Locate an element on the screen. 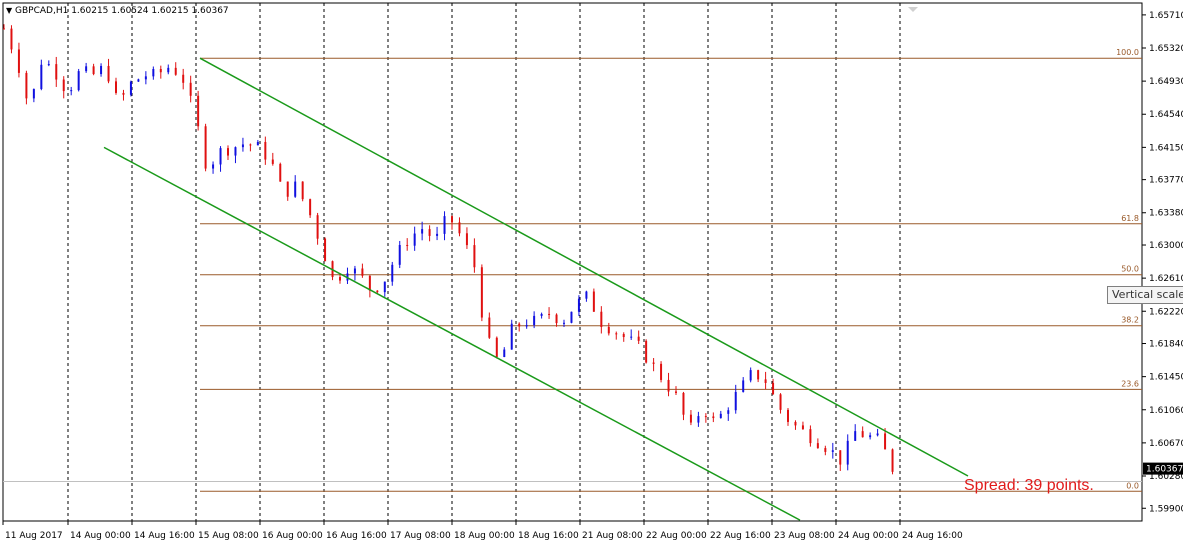 The height and width of the screenshot is (555, 1183). time-label: 11 Aug 2017 is located at coordinates (34, 536).